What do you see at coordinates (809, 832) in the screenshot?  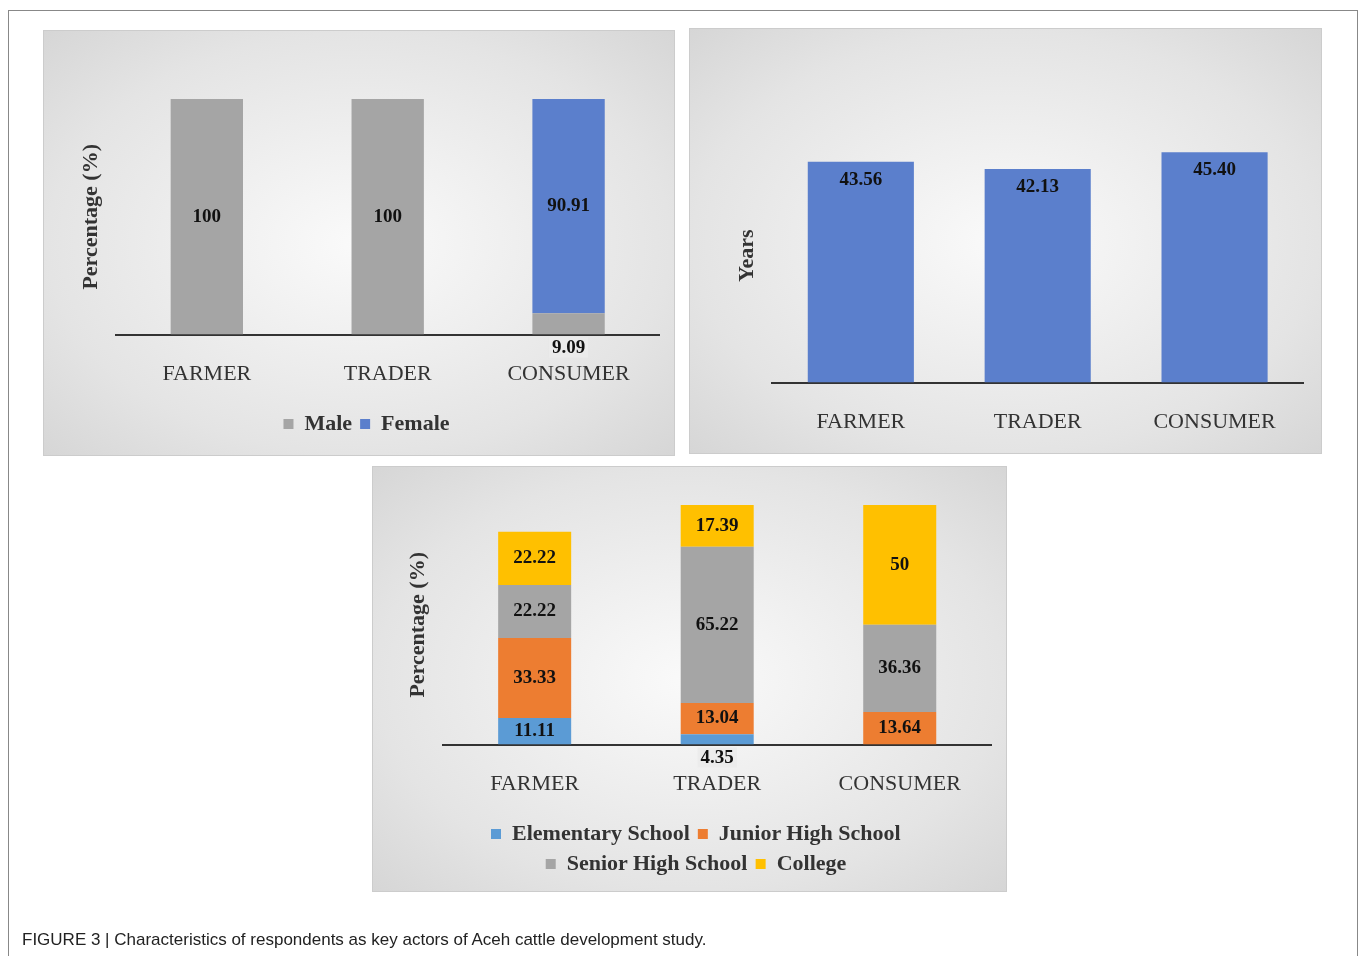 I see `legend-label: Junior High School` at bounding box center [809, 832].